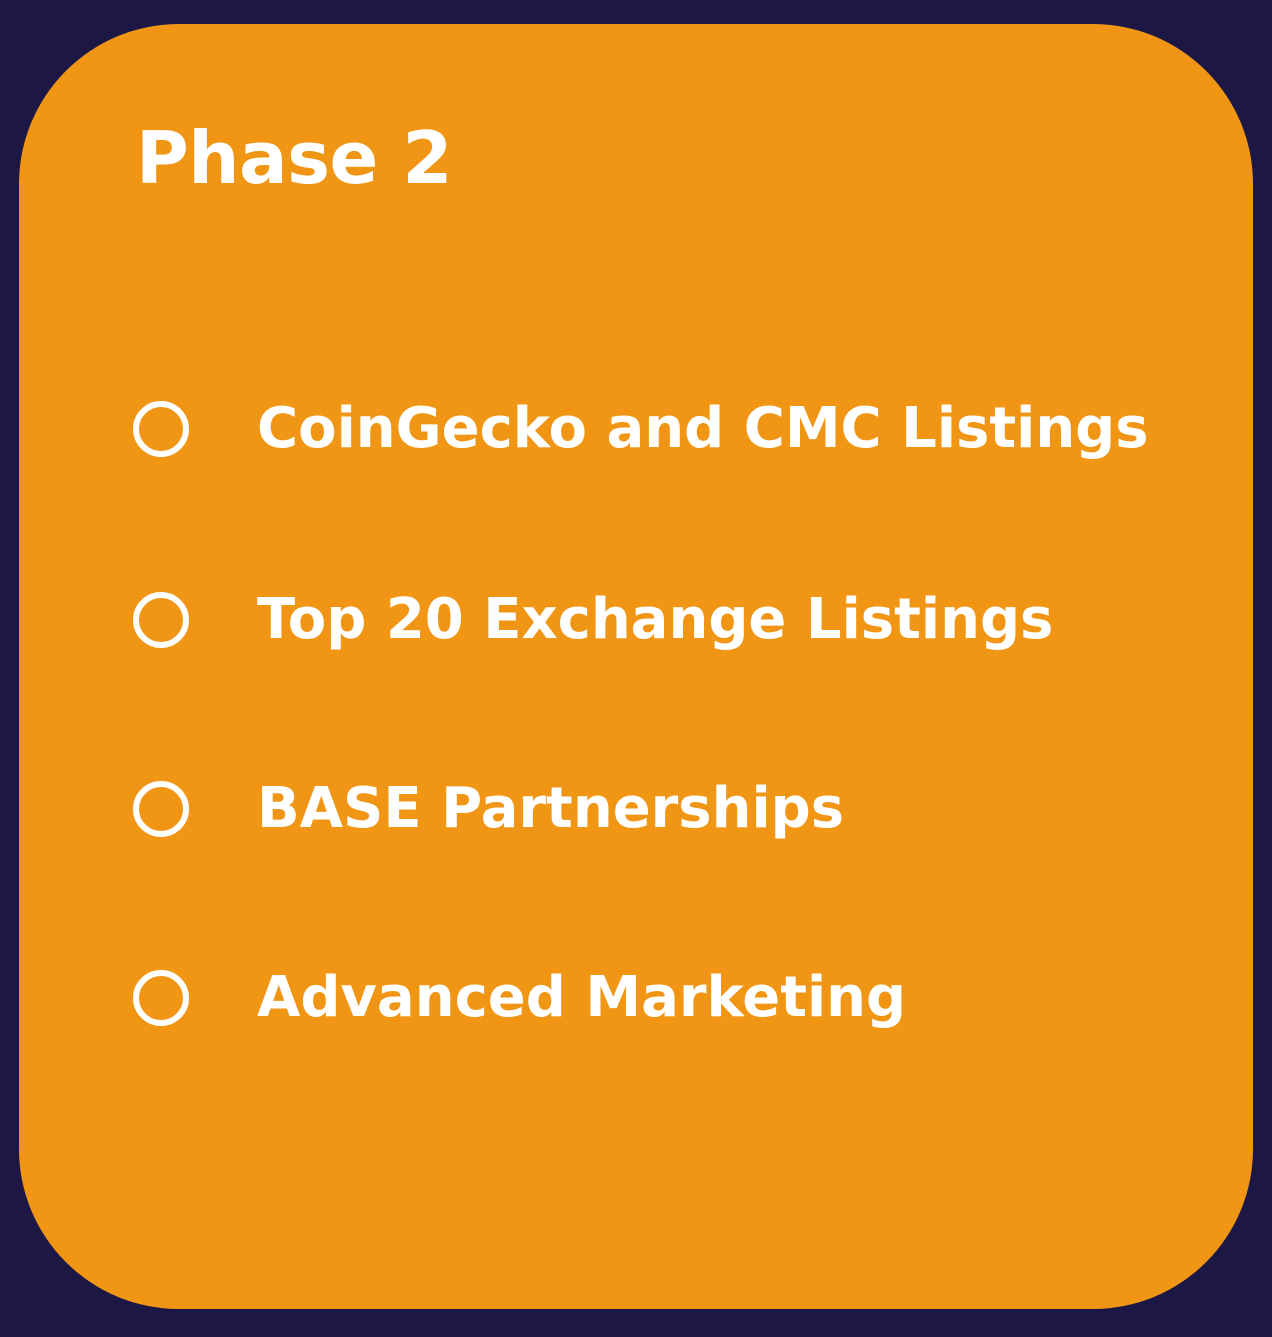 This screenshot has height=1337, width=1272. Describe the element at coordinates (551, 808) in the screenshot. I see `roadmap-item-label: BASE Partnerships` at that location.